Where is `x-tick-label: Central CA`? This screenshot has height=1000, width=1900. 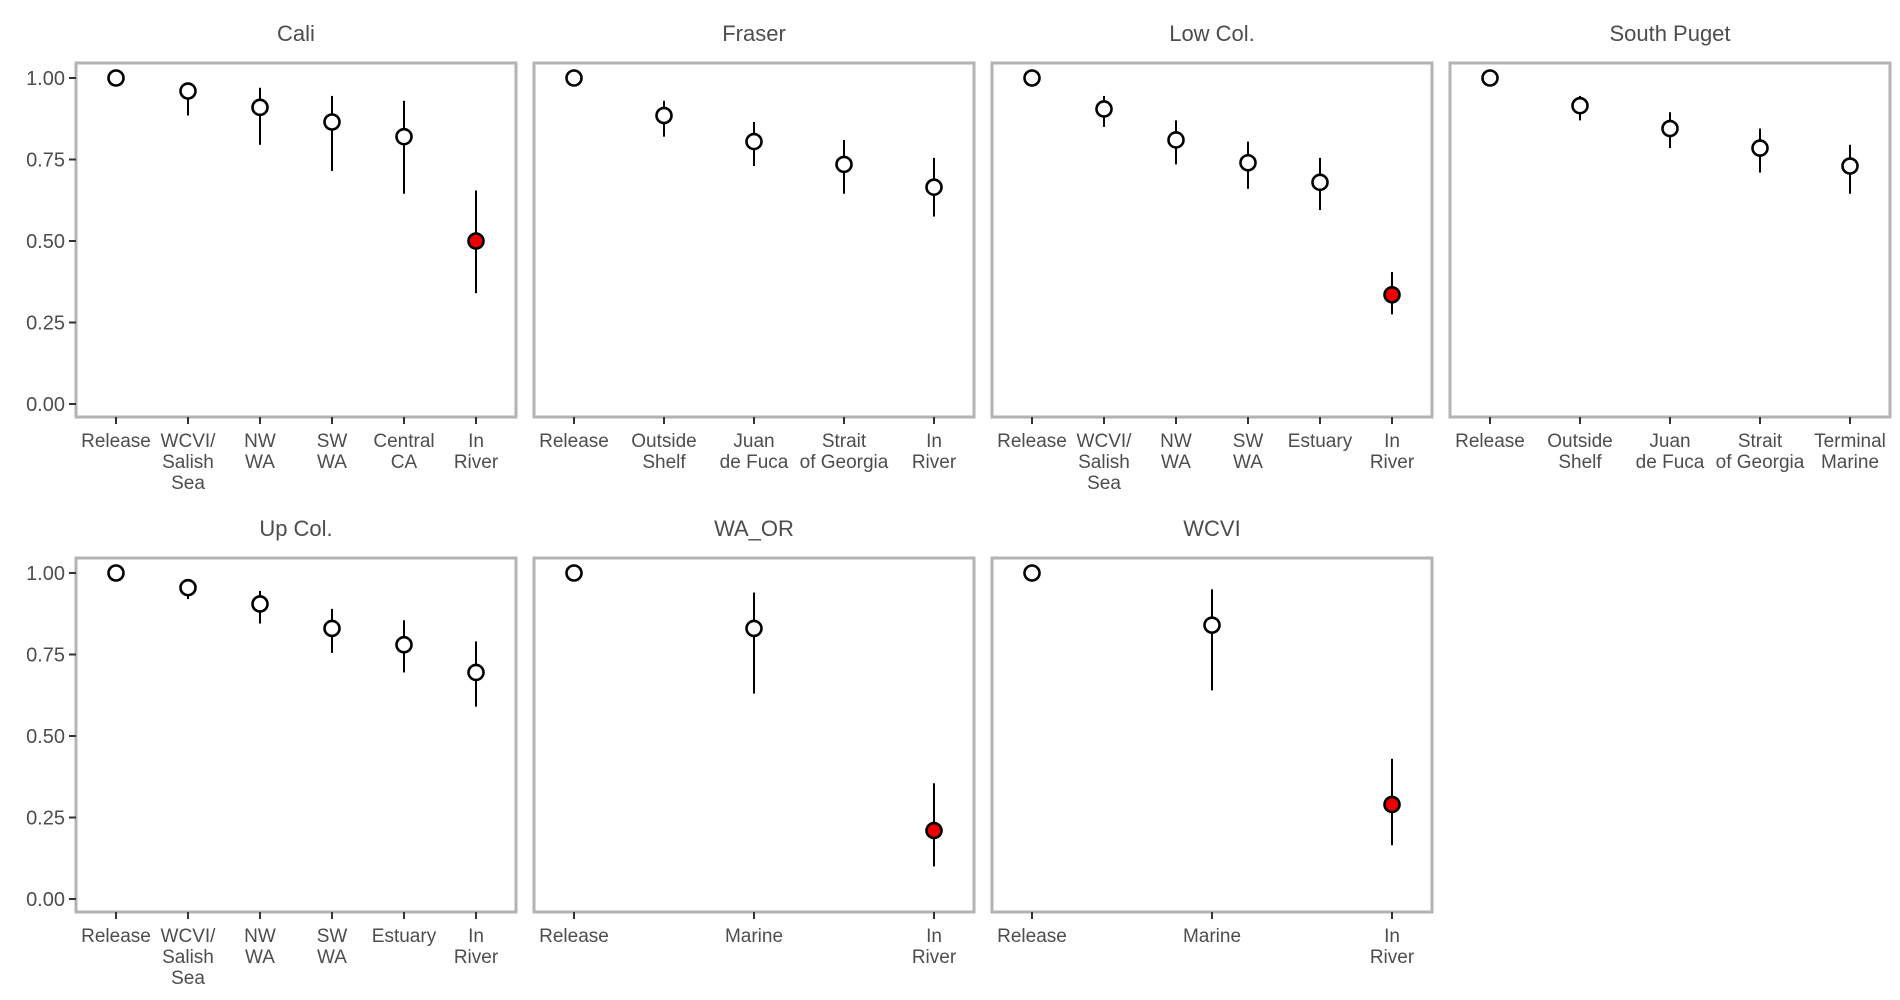
x-tick-label: Central CA is located at coordinates (403, 452).